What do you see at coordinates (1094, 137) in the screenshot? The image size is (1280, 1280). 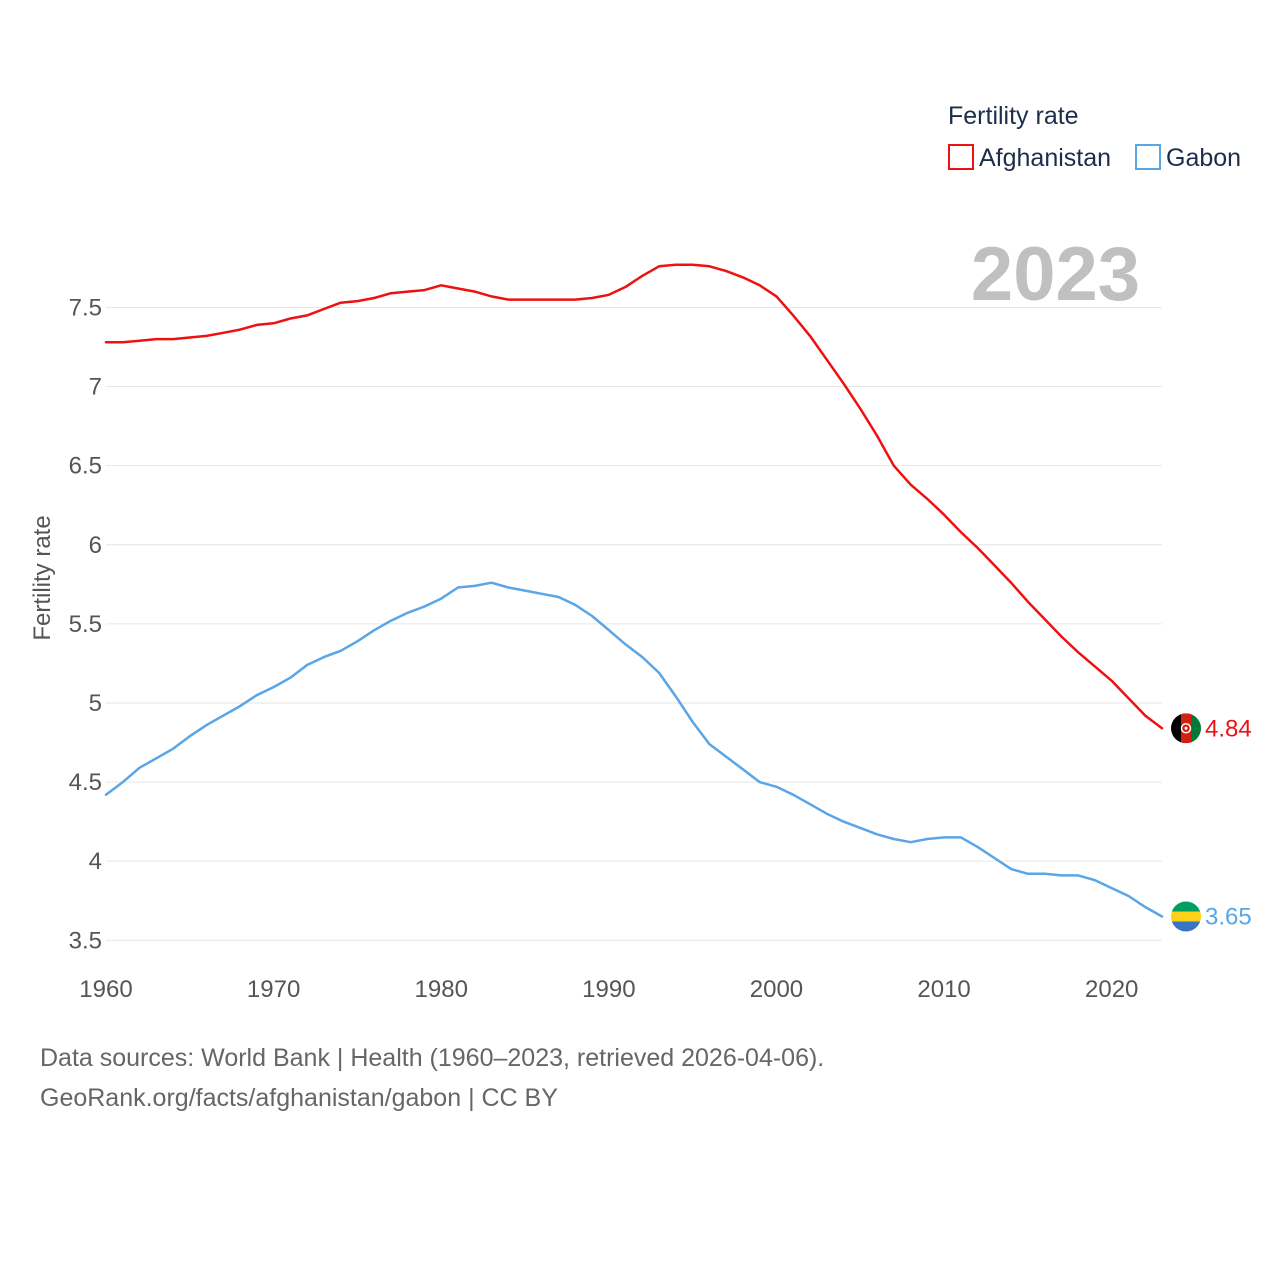 I see `legend: Fertility rate Afghanistan Gabon` at bounding box center [1094, 137].